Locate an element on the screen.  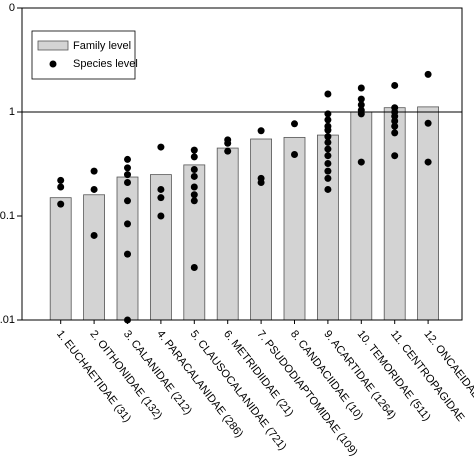
legend-dot is located at coordinates (53, 64).